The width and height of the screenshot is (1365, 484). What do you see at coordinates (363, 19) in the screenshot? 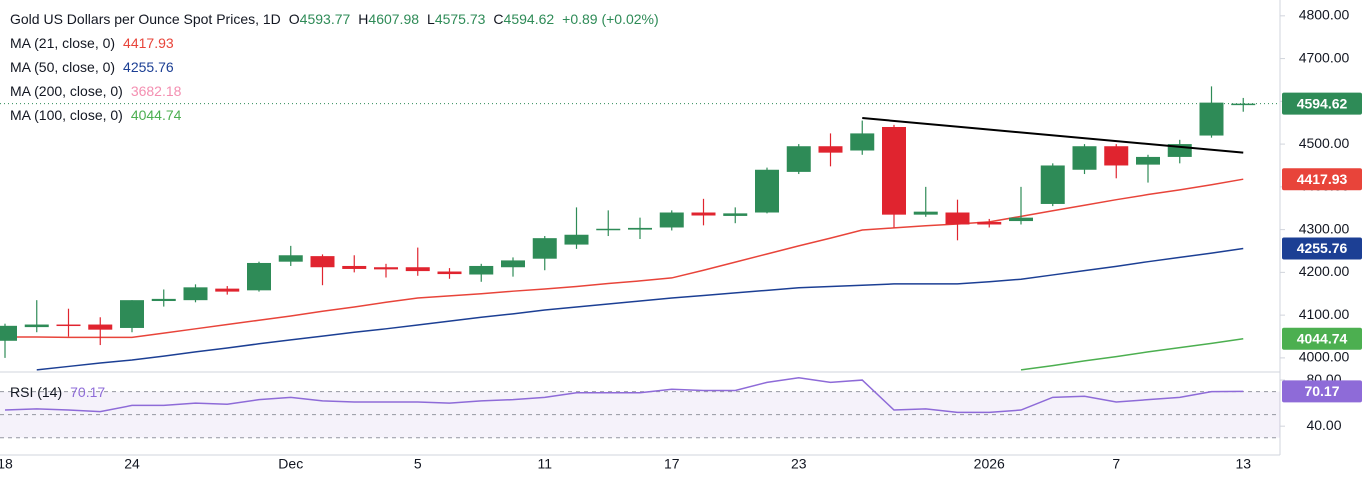
I see `ohlc-label: H` at bounding box center [363, 19].